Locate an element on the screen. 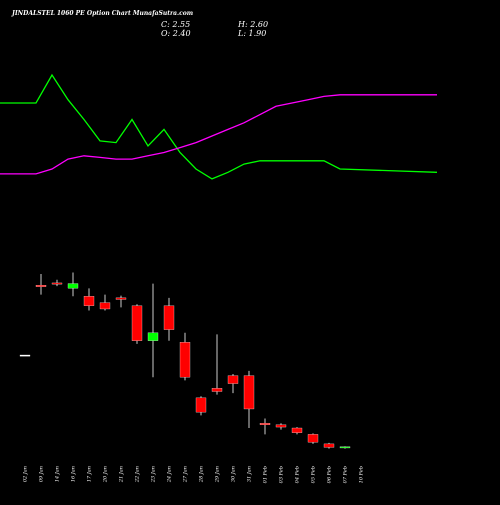 The image size is (500, 505). close-value: C: 2.55 is located at coordinates (175, 24).